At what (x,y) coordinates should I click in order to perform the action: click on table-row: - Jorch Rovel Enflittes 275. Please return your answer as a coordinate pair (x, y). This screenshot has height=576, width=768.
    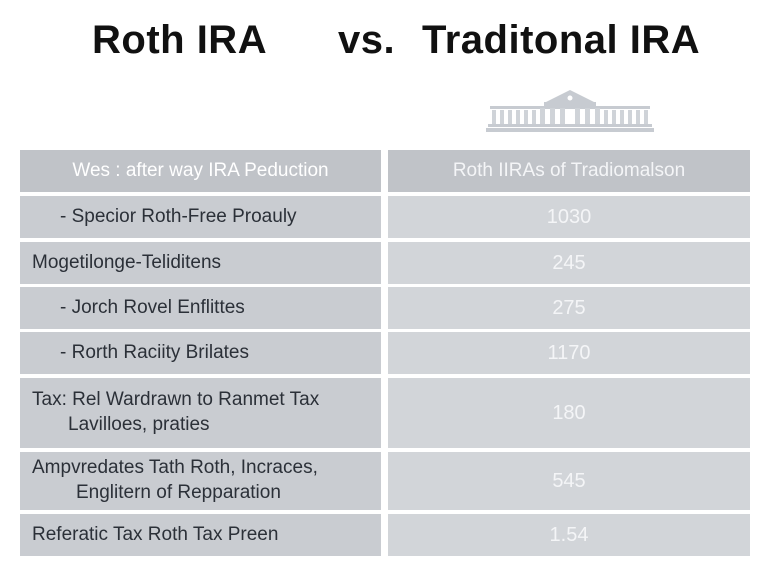
    Looking at the image, I should click on (385, 308).